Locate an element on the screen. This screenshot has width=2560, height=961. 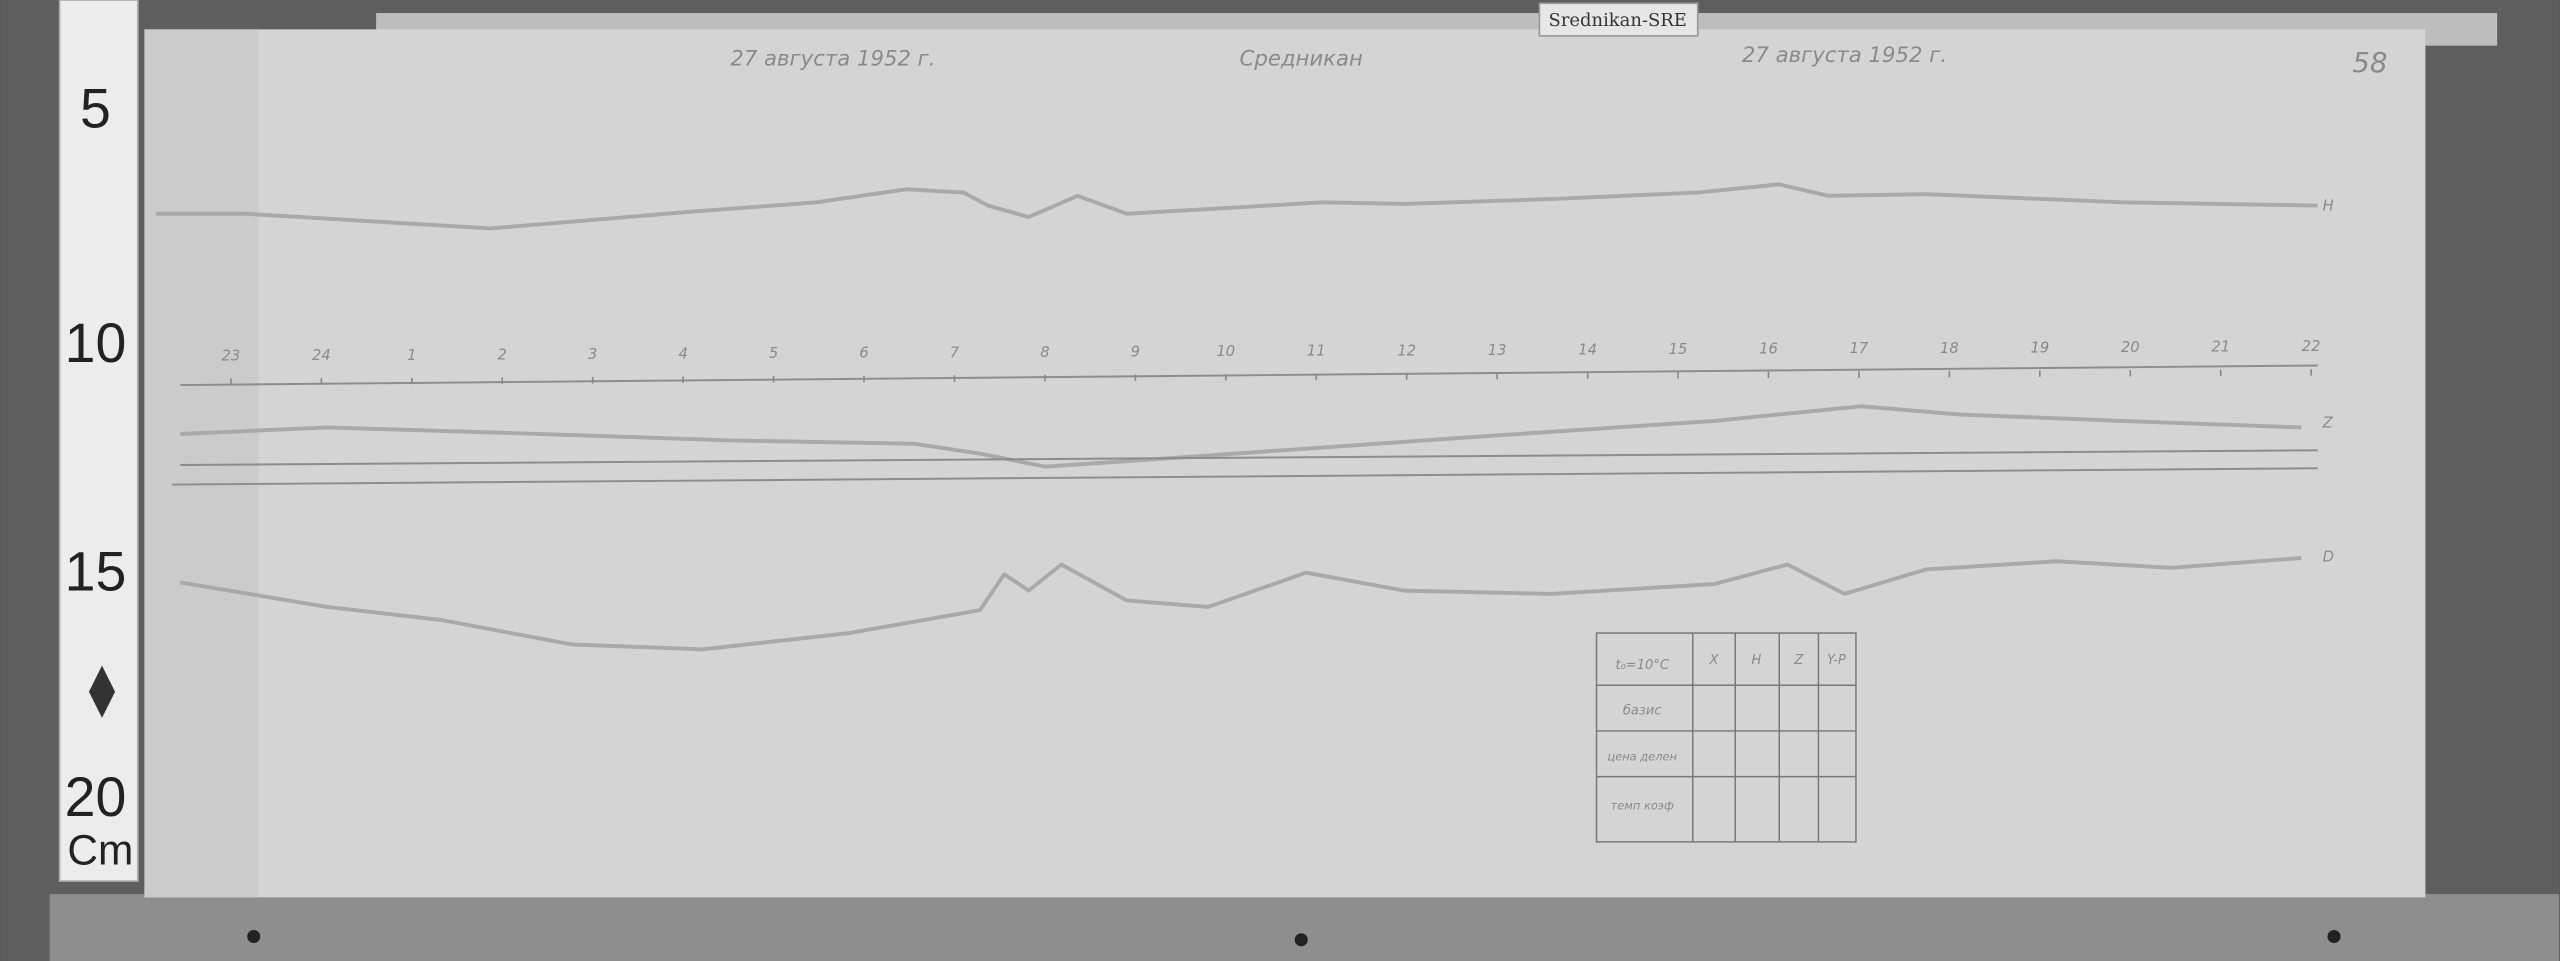
hour-label: 20 is located at coordinates (2130, 347).